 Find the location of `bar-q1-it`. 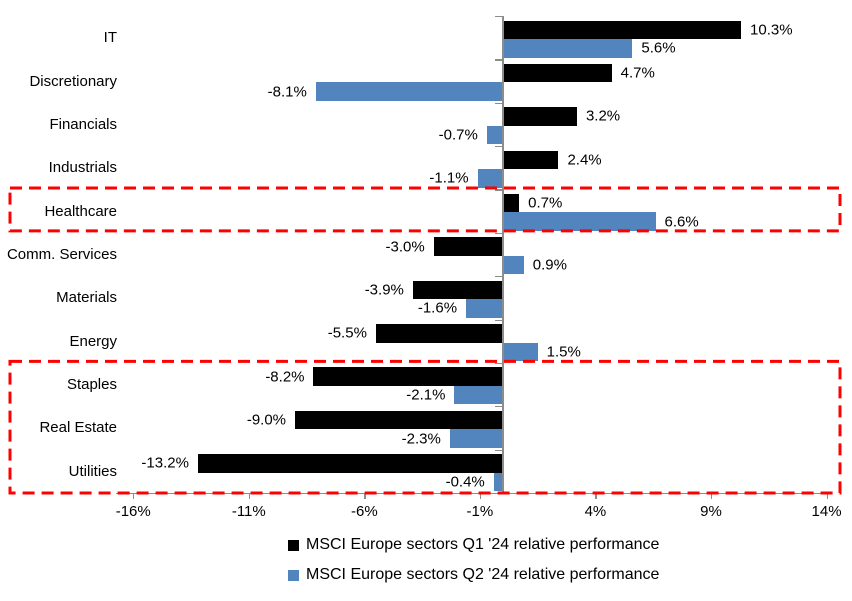

bar-q1-it is located at coordinates (622, 29).